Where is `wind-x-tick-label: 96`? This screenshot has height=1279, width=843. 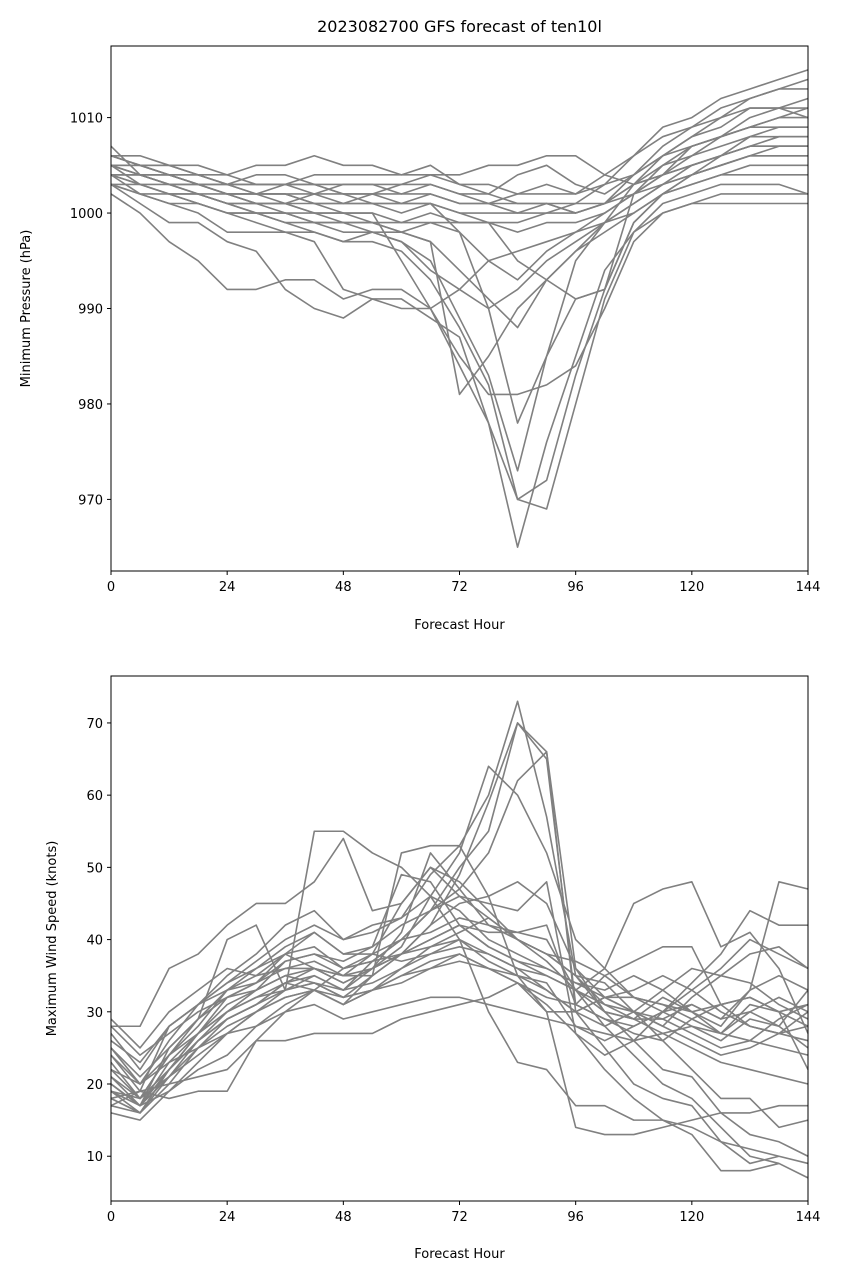 wind-x-tick-label: 96 is located at coordinates (575, 1217).